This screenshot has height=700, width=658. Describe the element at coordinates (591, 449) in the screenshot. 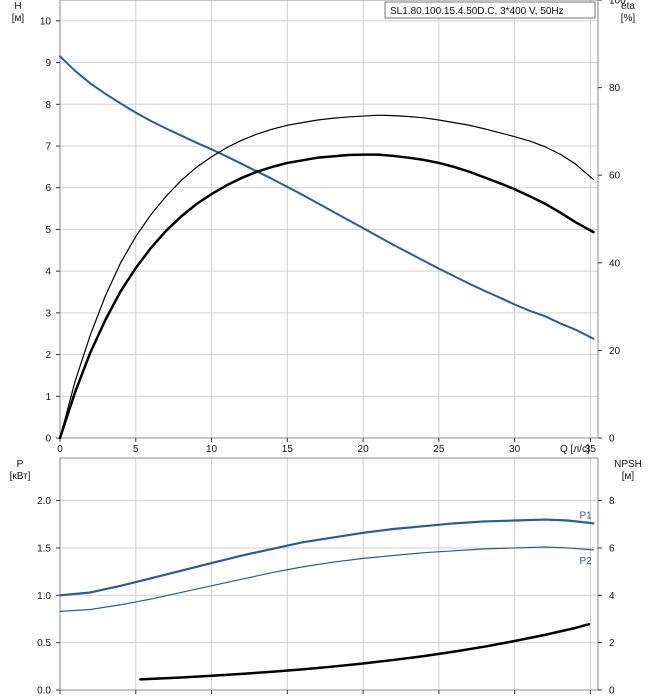

I see `top-xtick-label-35: 35` at that location.